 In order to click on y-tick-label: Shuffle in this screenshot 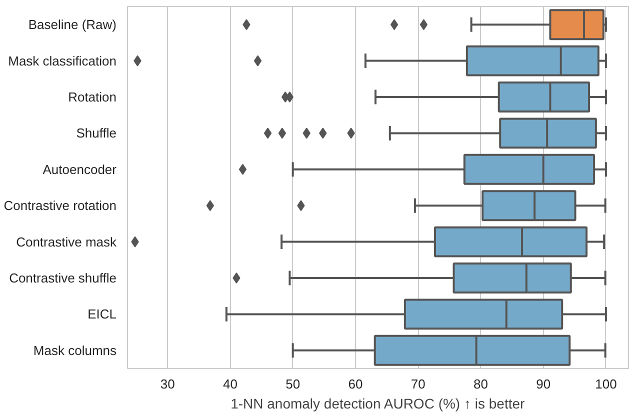, I will do `click(96, 133)`.